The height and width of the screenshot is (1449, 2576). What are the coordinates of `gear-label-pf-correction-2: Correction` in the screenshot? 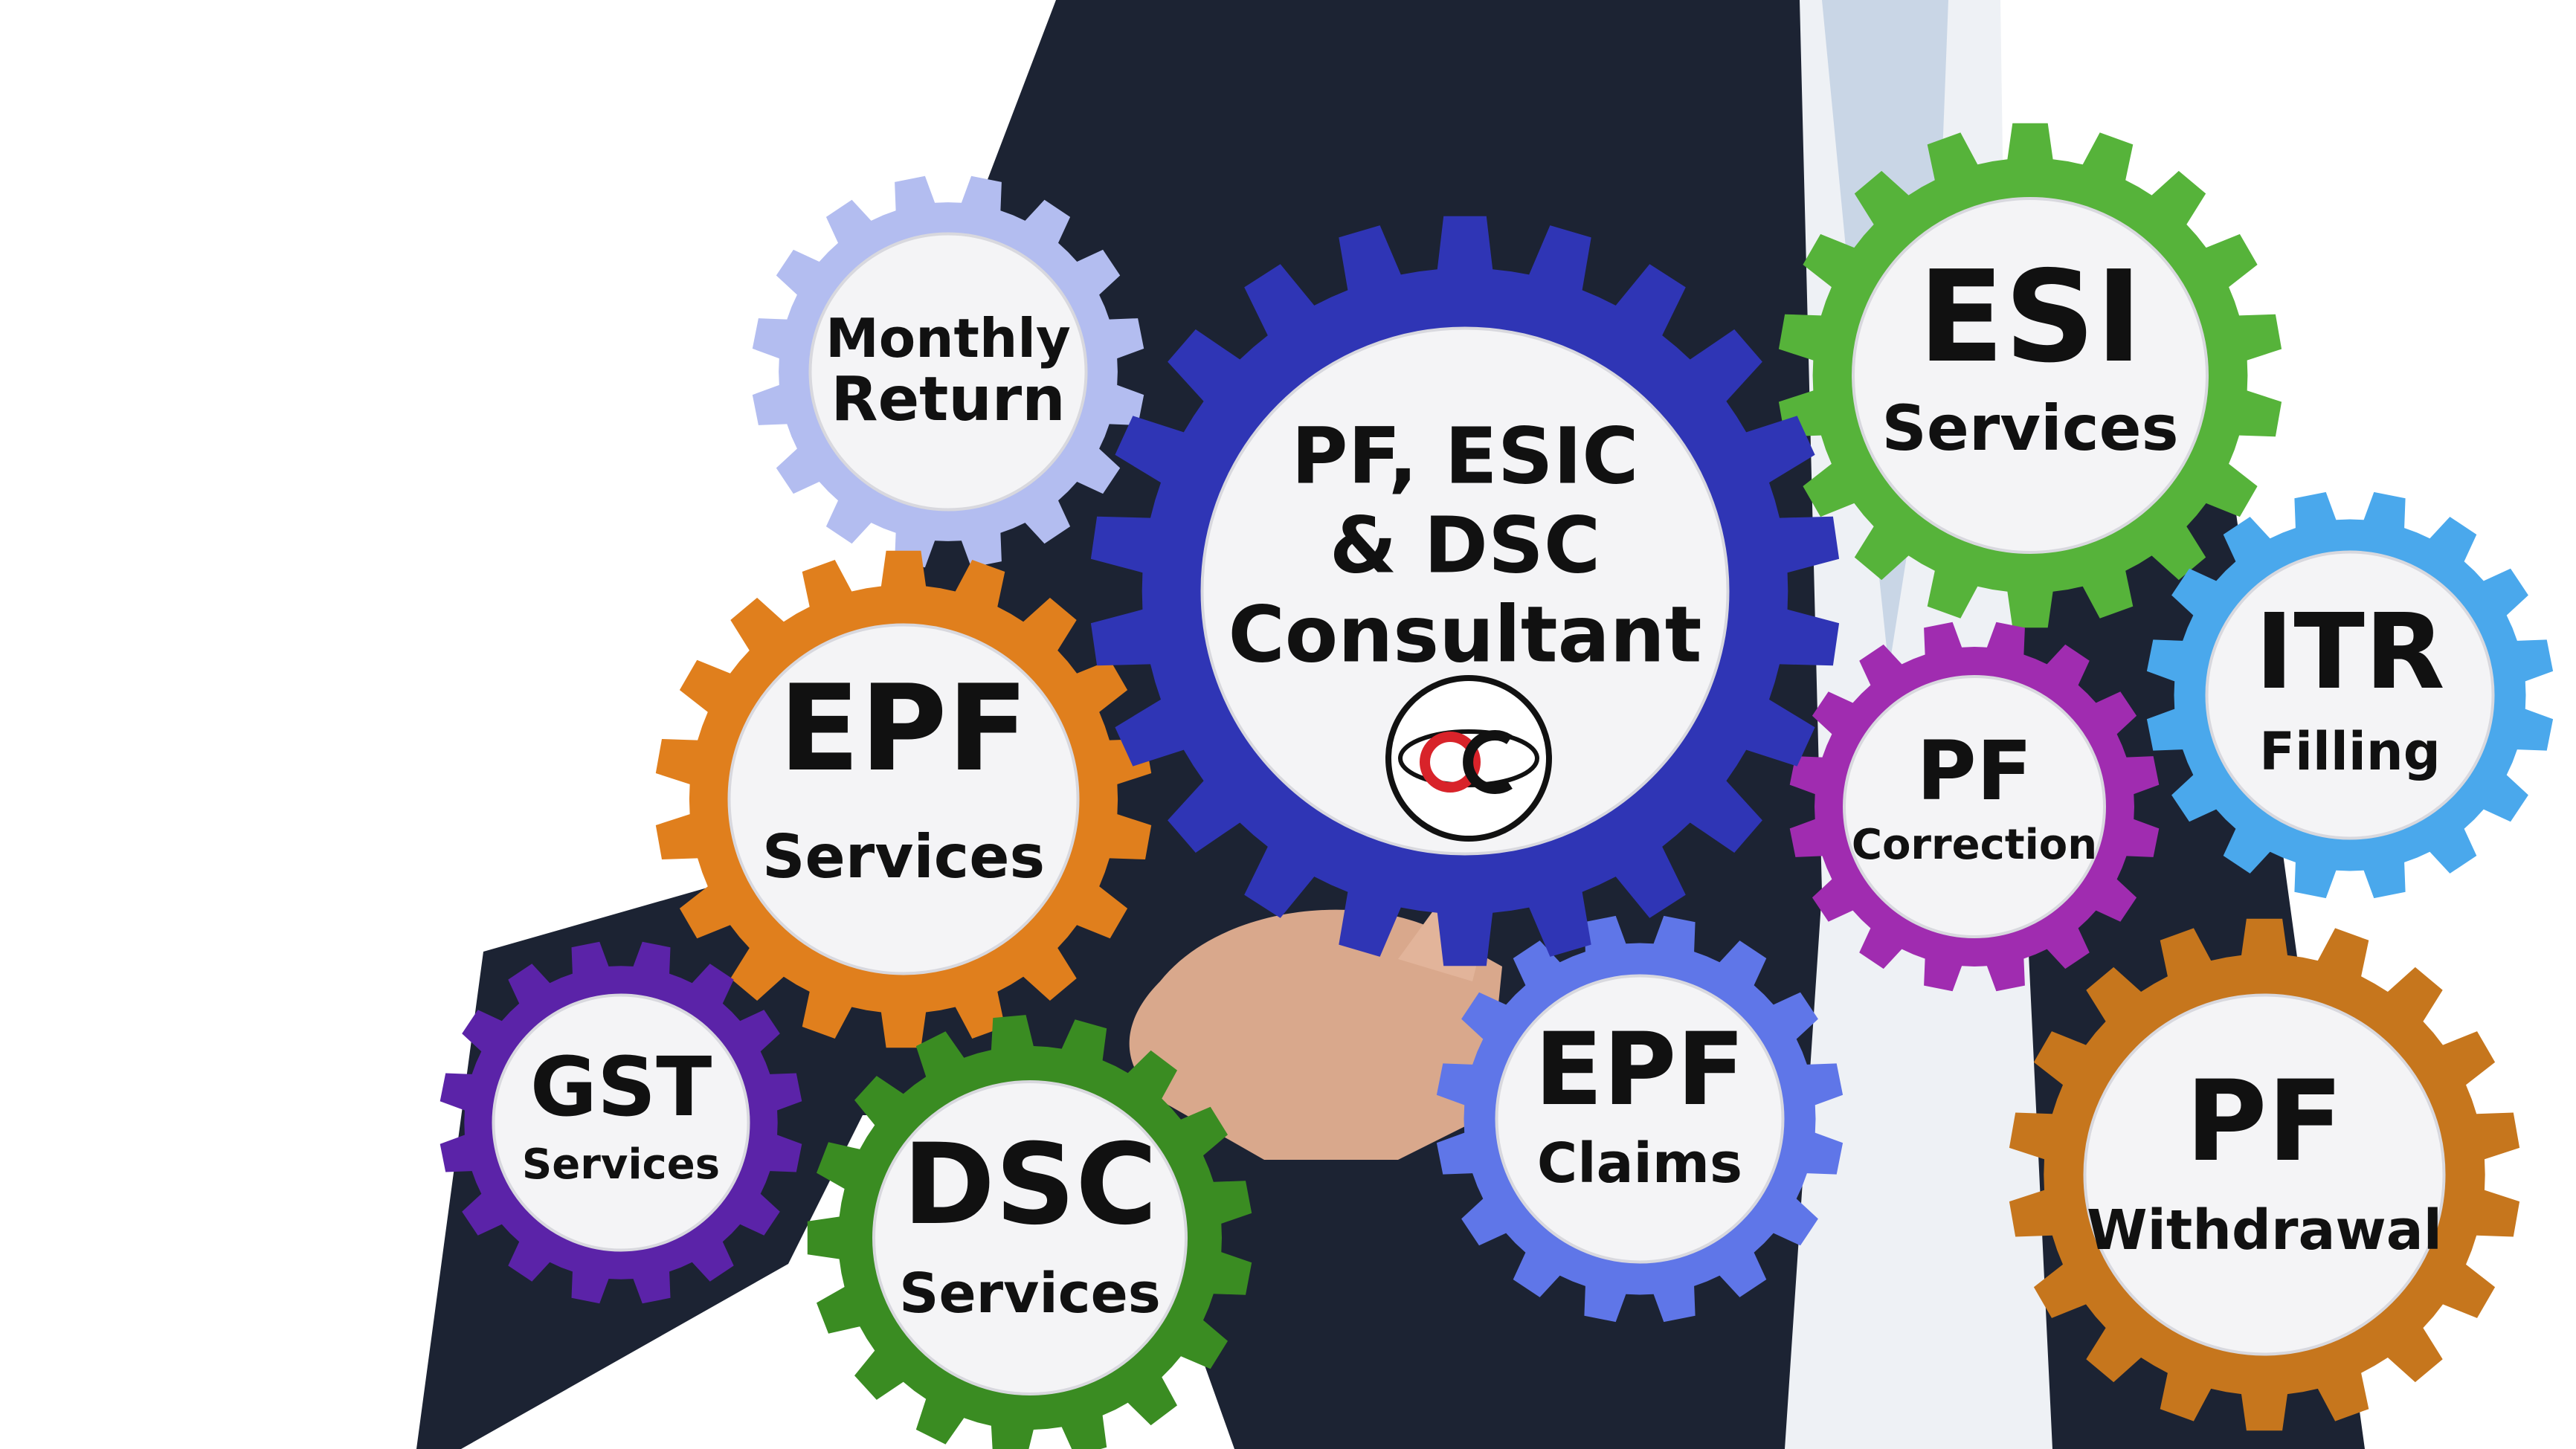 It's located at (1974, 845).